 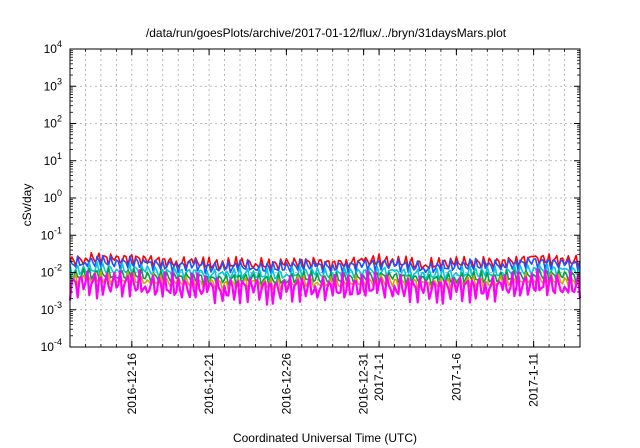 What do you see at coordinates (51, 345) in the screenshot?
I see `y-tick-label: 10⁻⁴` at bounding box center [51, 345].